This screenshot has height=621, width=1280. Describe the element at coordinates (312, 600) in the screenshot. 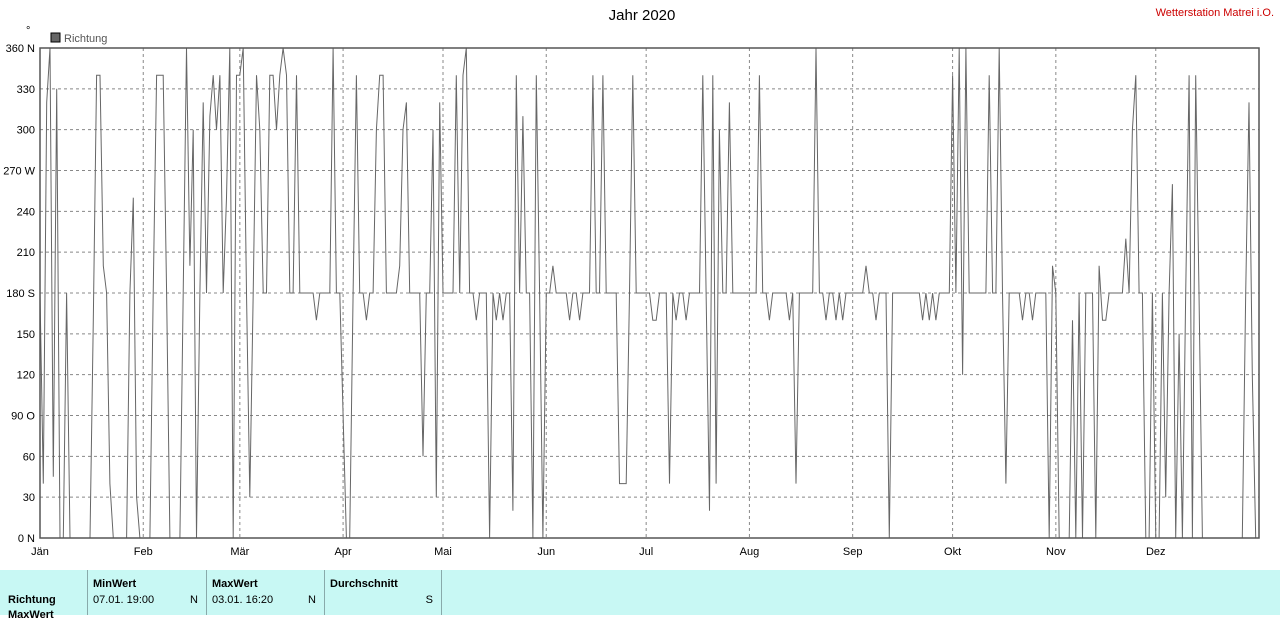

I see `max-direction: N` at that location.